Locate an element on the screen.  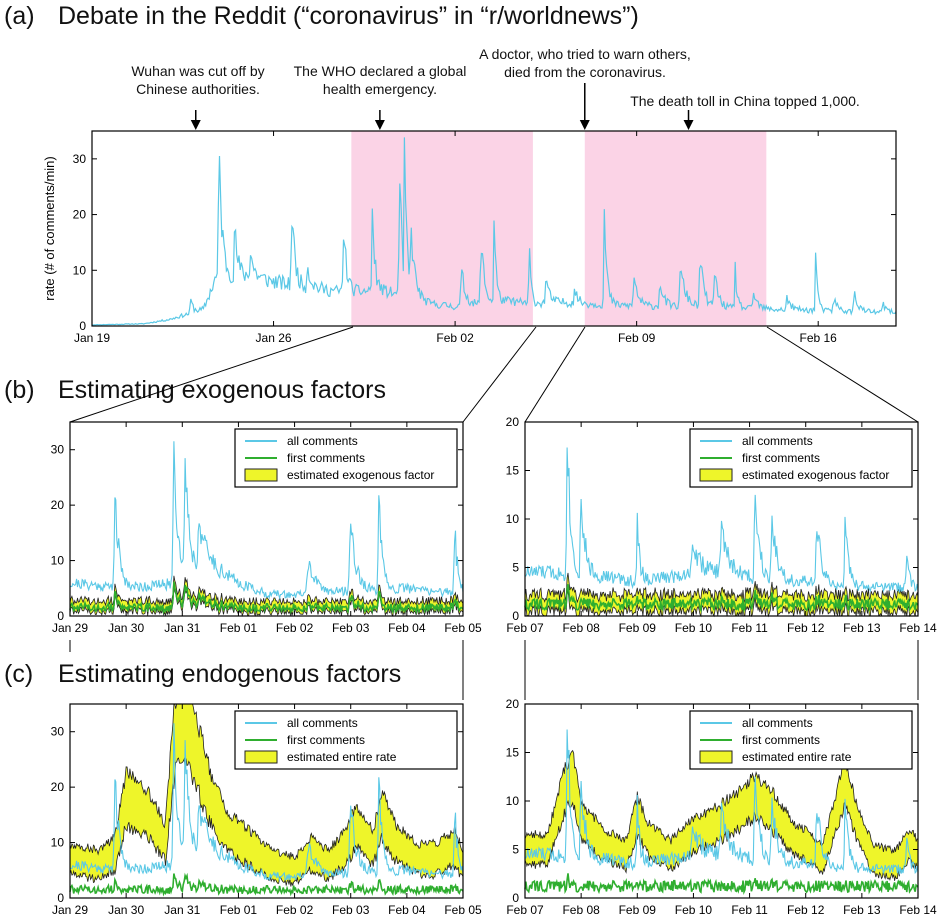
b-right-xtick-label: Feb 14 is located at coordinates (918, 628).